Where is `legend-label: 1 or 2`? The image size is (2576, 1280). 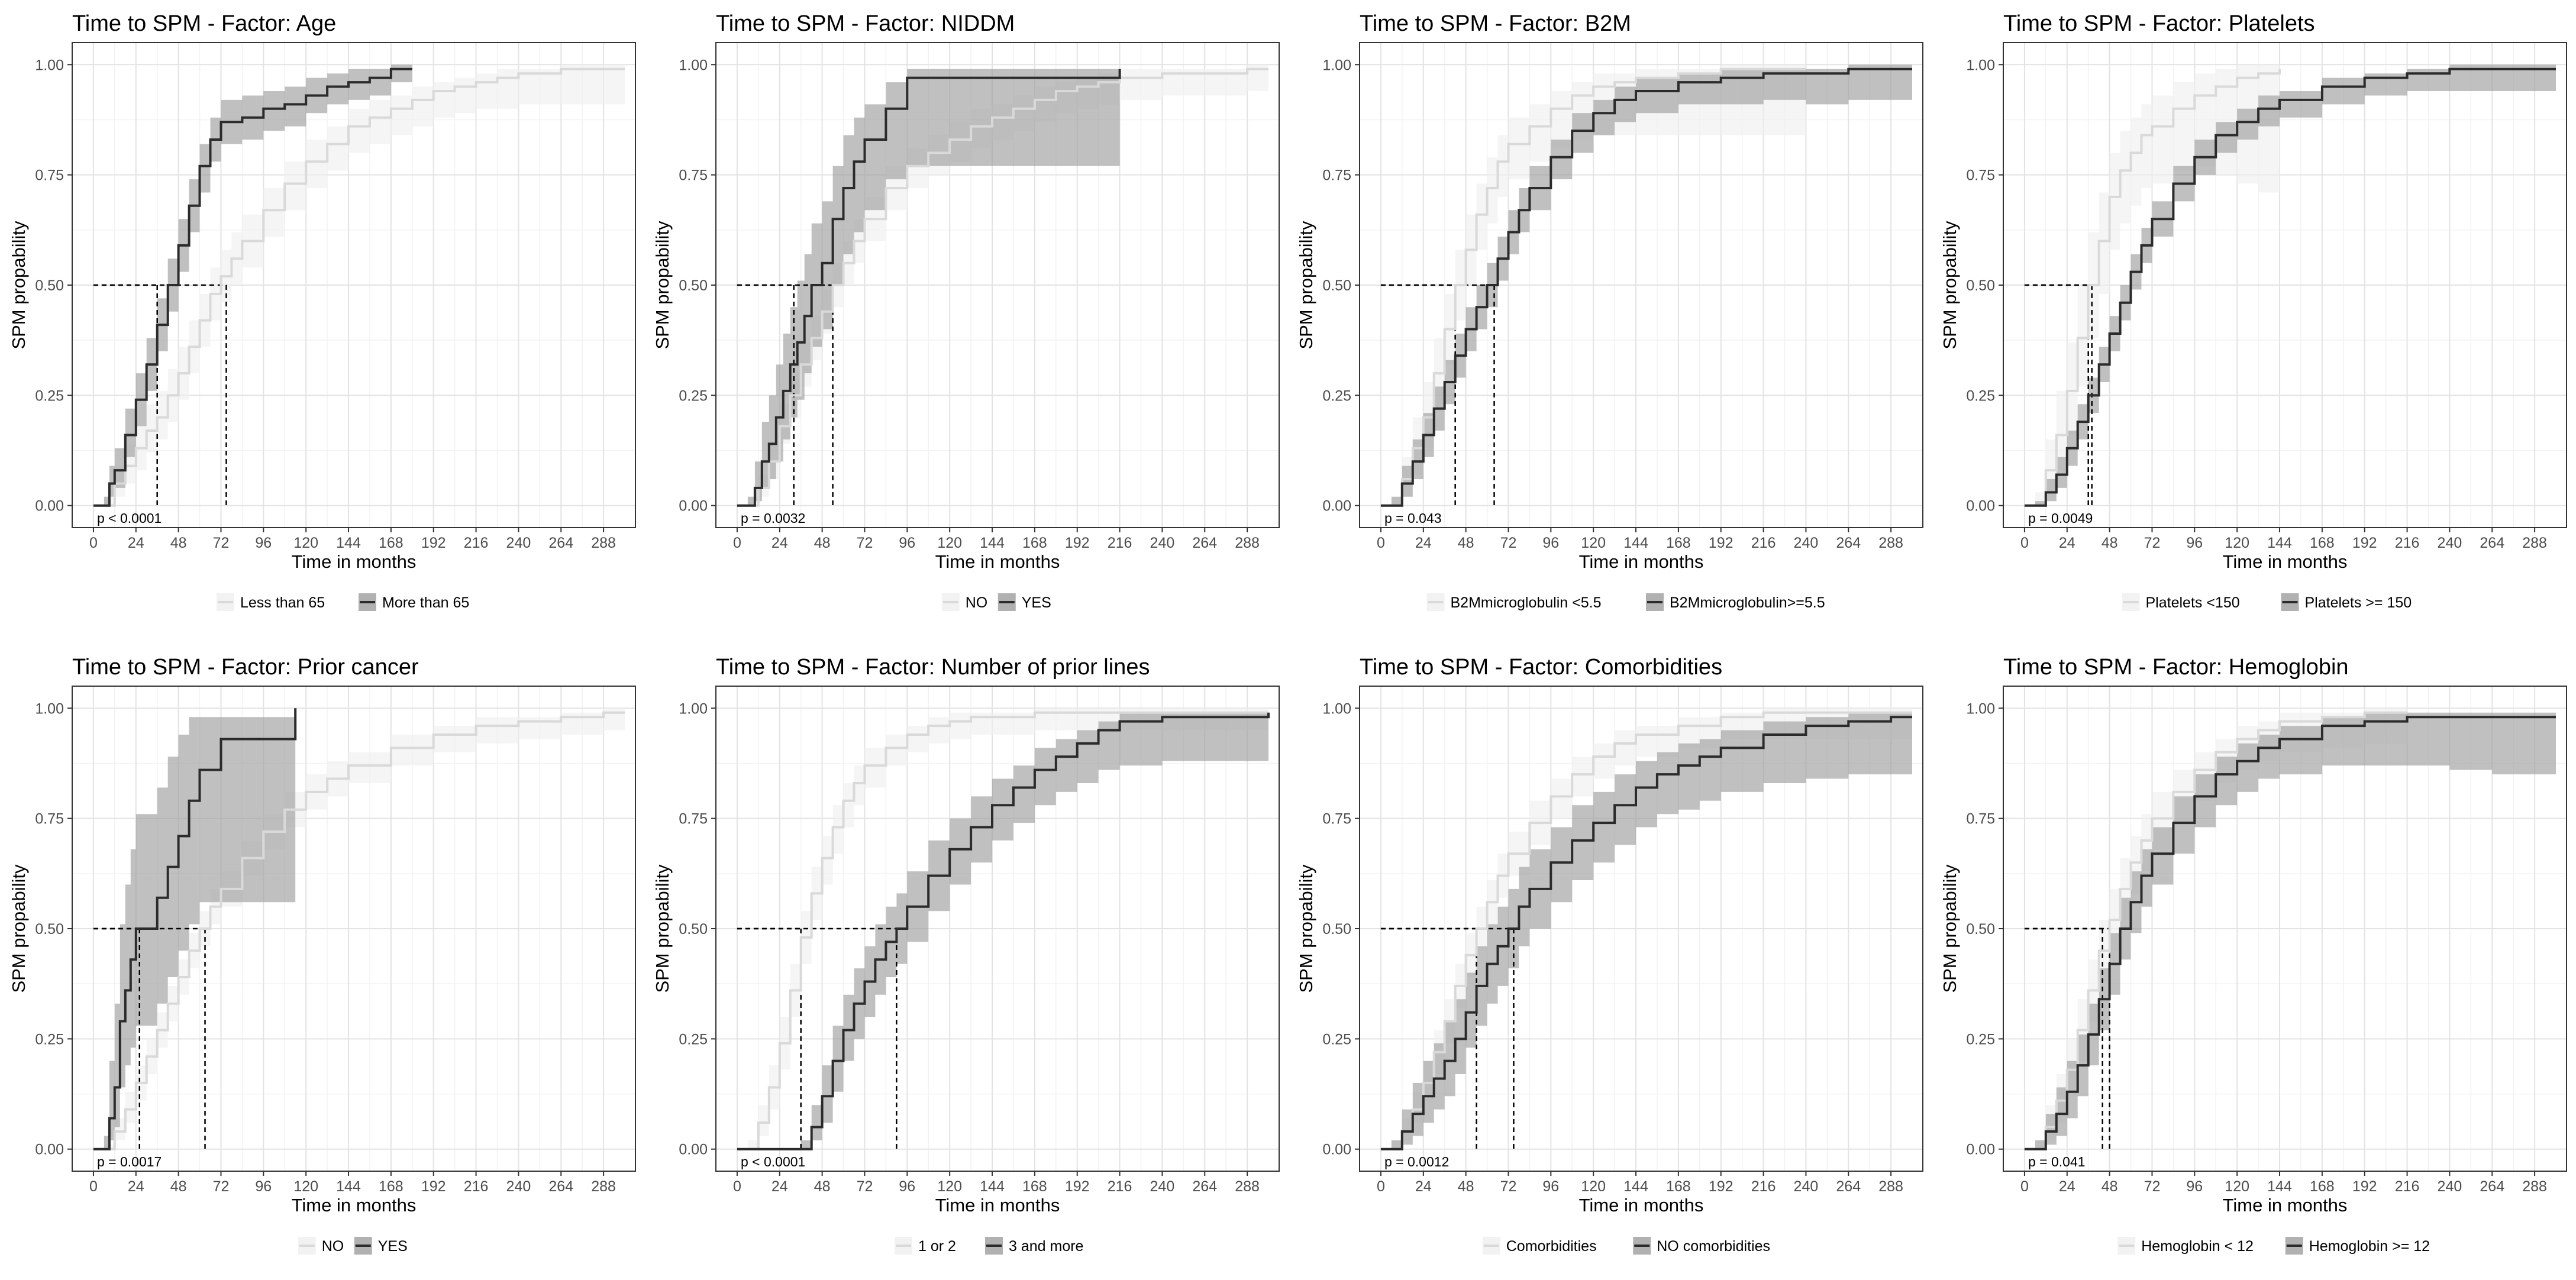
legend-label: 1 or 2 is located at coordinates (937, 1247).